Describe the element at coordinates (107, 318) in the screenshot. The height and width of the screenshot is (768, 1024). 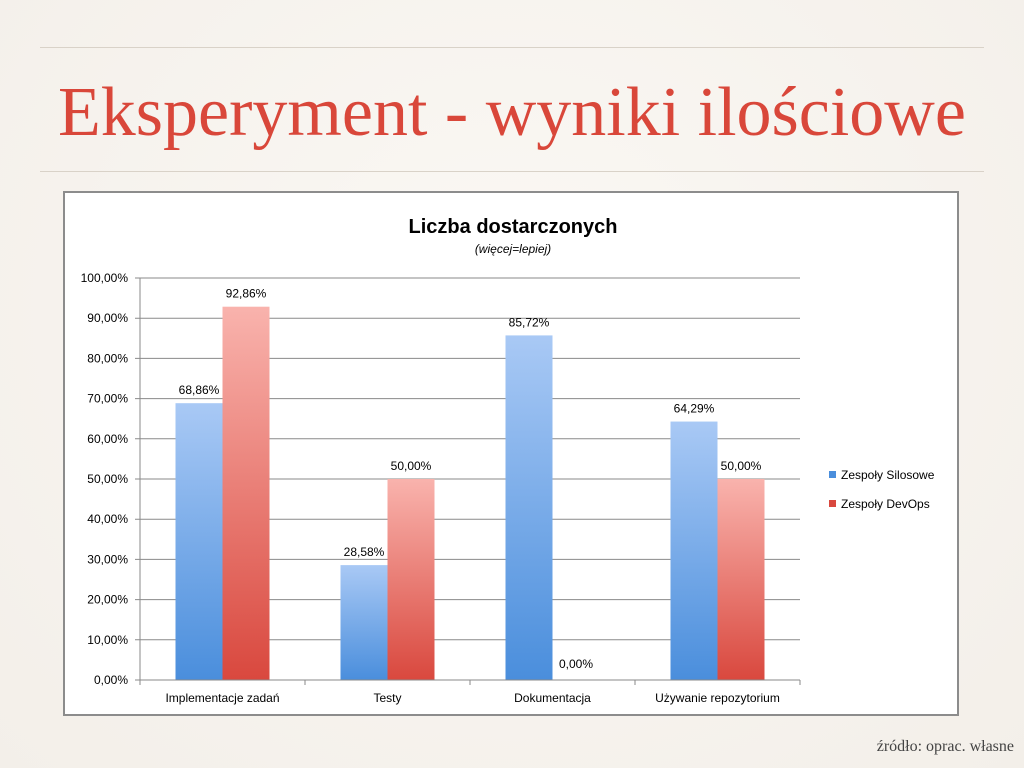
I see `y-tick-label: 90,00%` at that location.